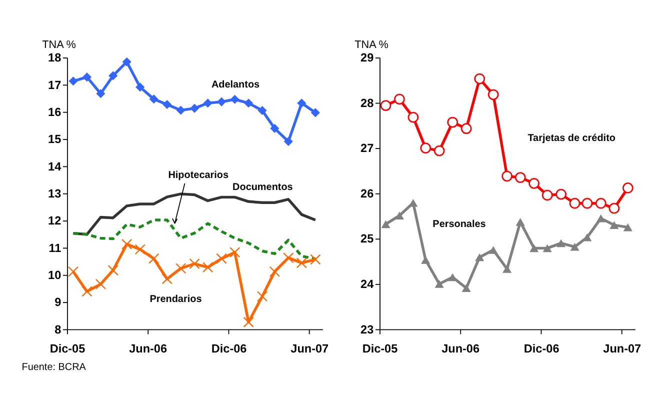  What do you see at coordinates (459, 224) in the screenshot?
I see `series-label: Personales` at bounding box center [459, 224].